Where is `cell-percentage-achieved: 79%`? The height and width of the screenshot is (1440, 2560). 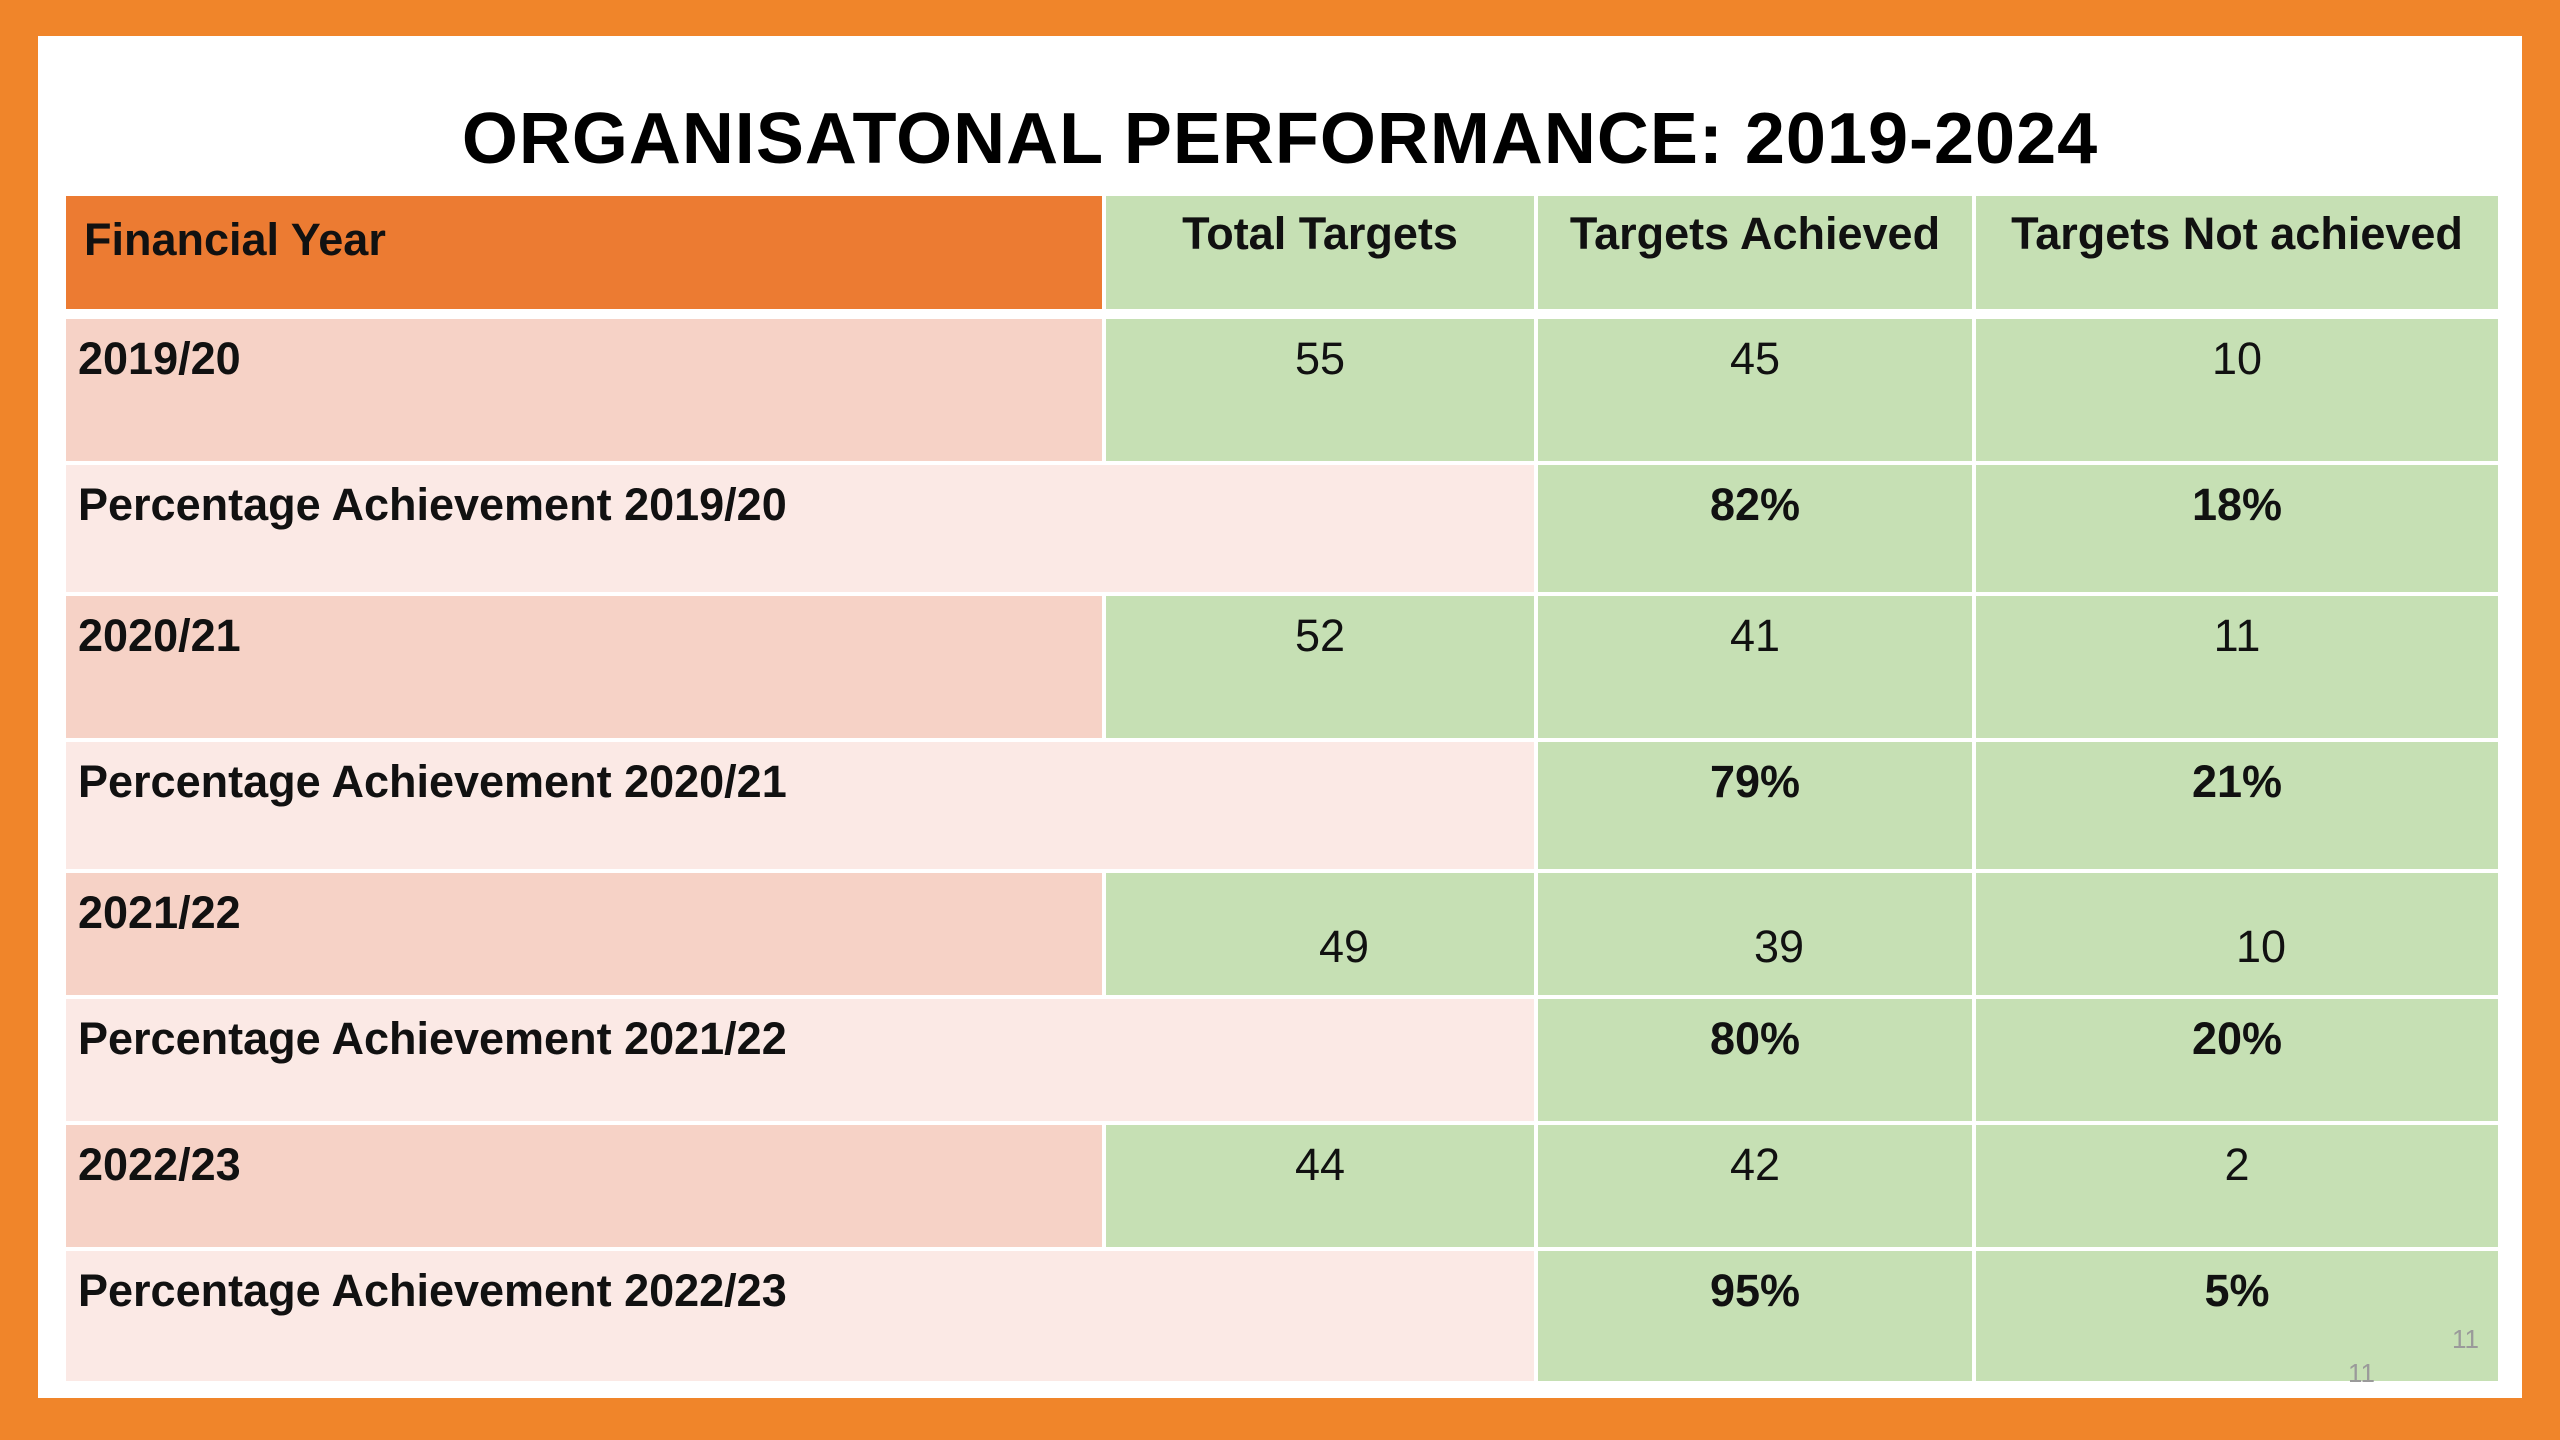 cell-percentage-achieved: 79% is located at coordinates (1755, 805).